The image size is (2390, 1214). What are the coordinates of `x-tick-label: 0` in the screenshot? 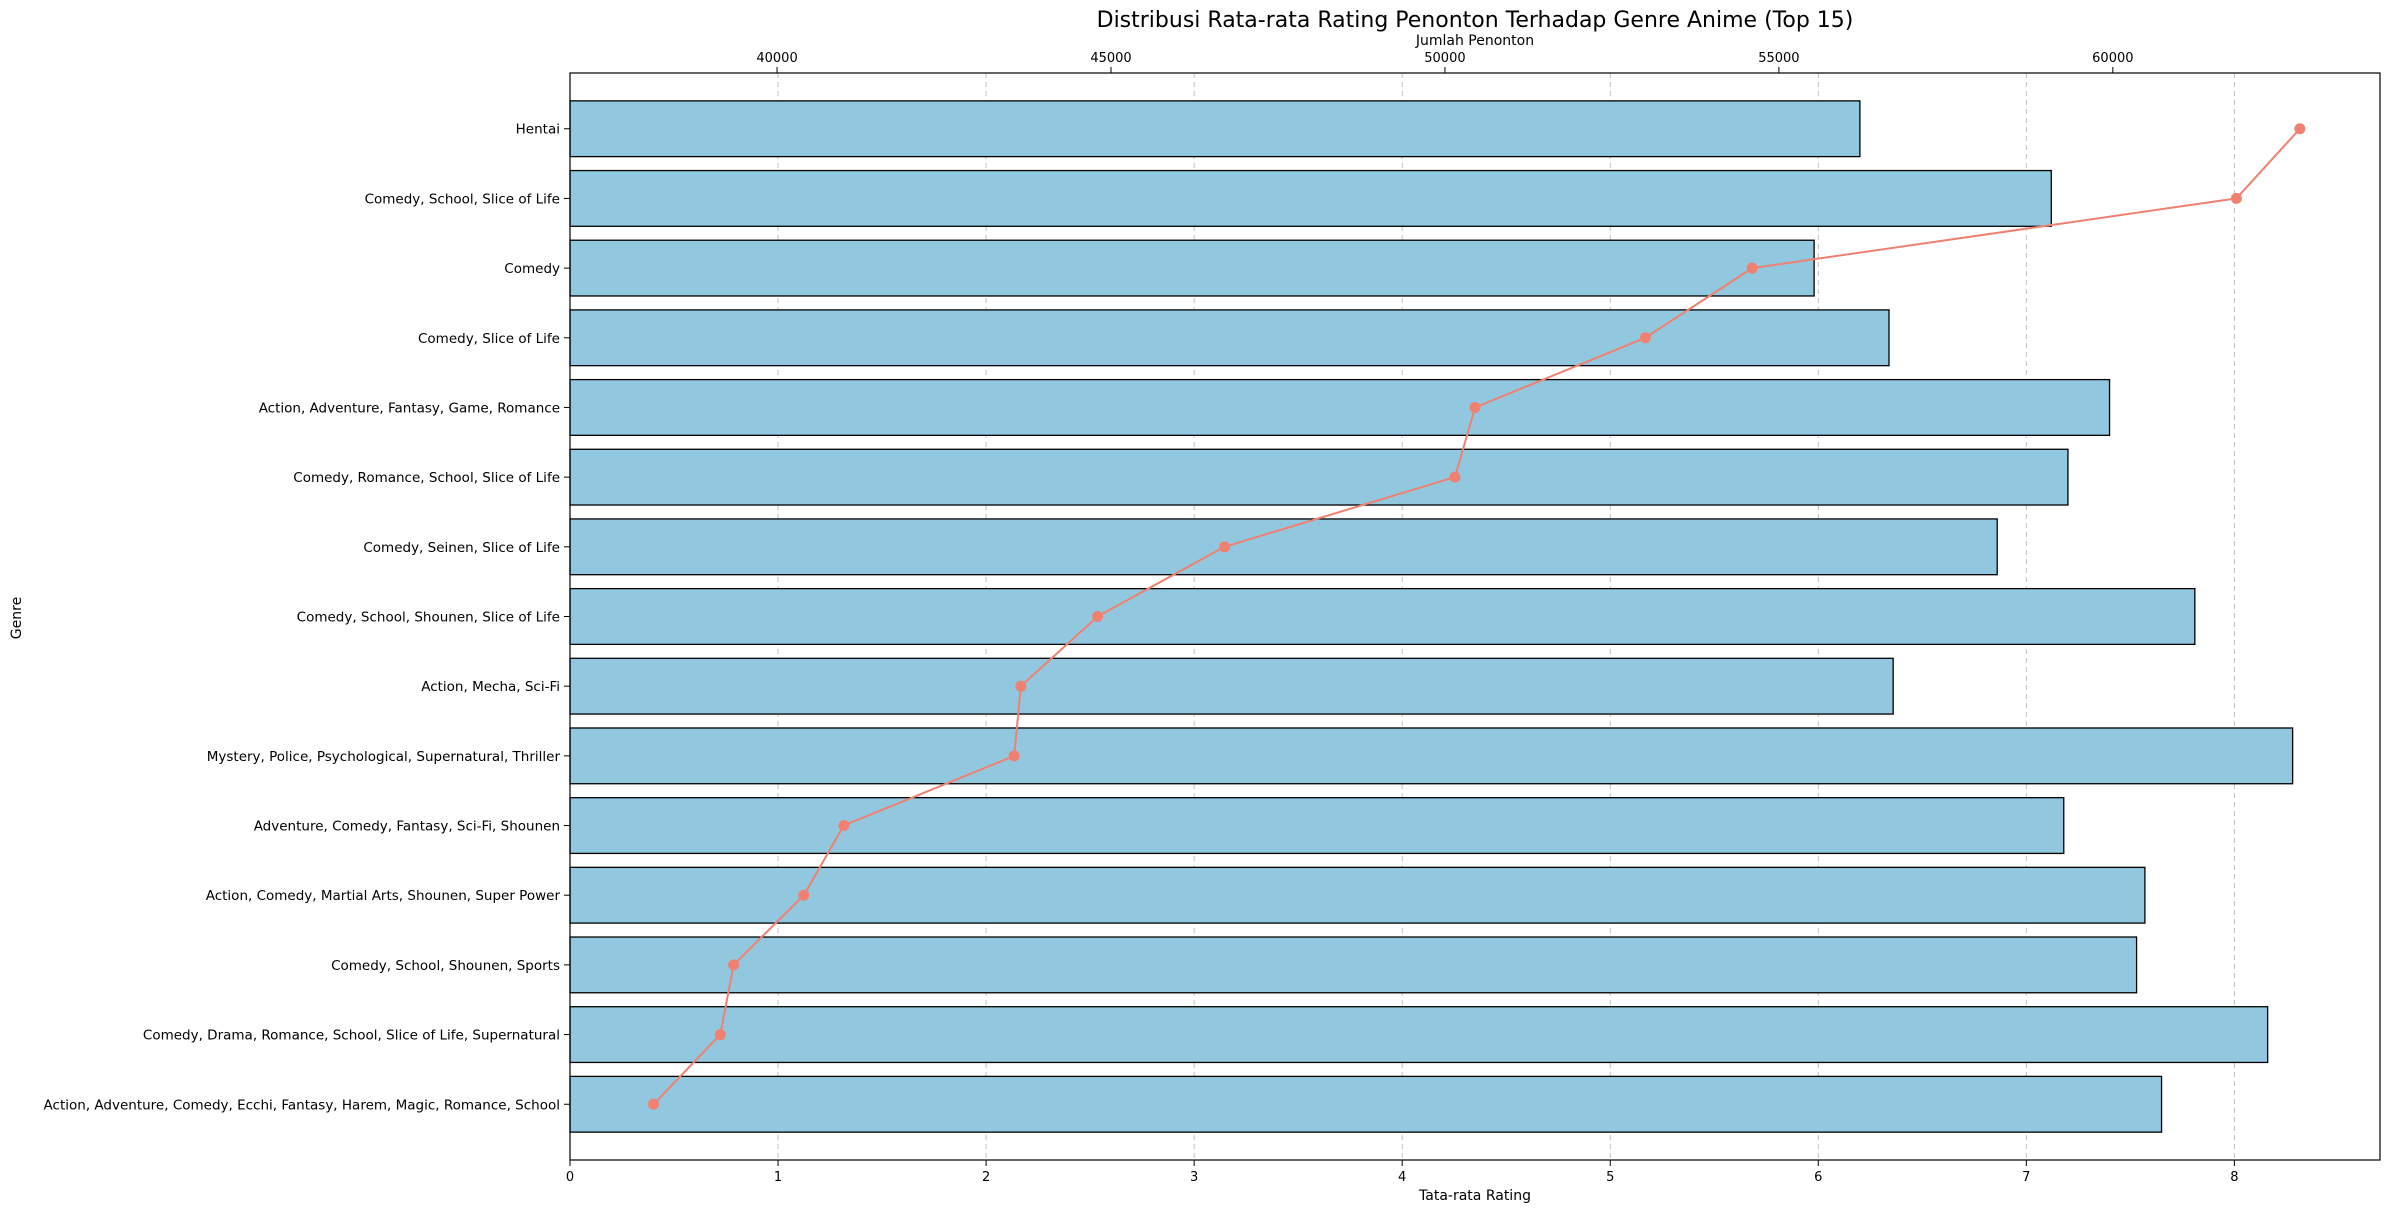 It's located at (570, 1177).